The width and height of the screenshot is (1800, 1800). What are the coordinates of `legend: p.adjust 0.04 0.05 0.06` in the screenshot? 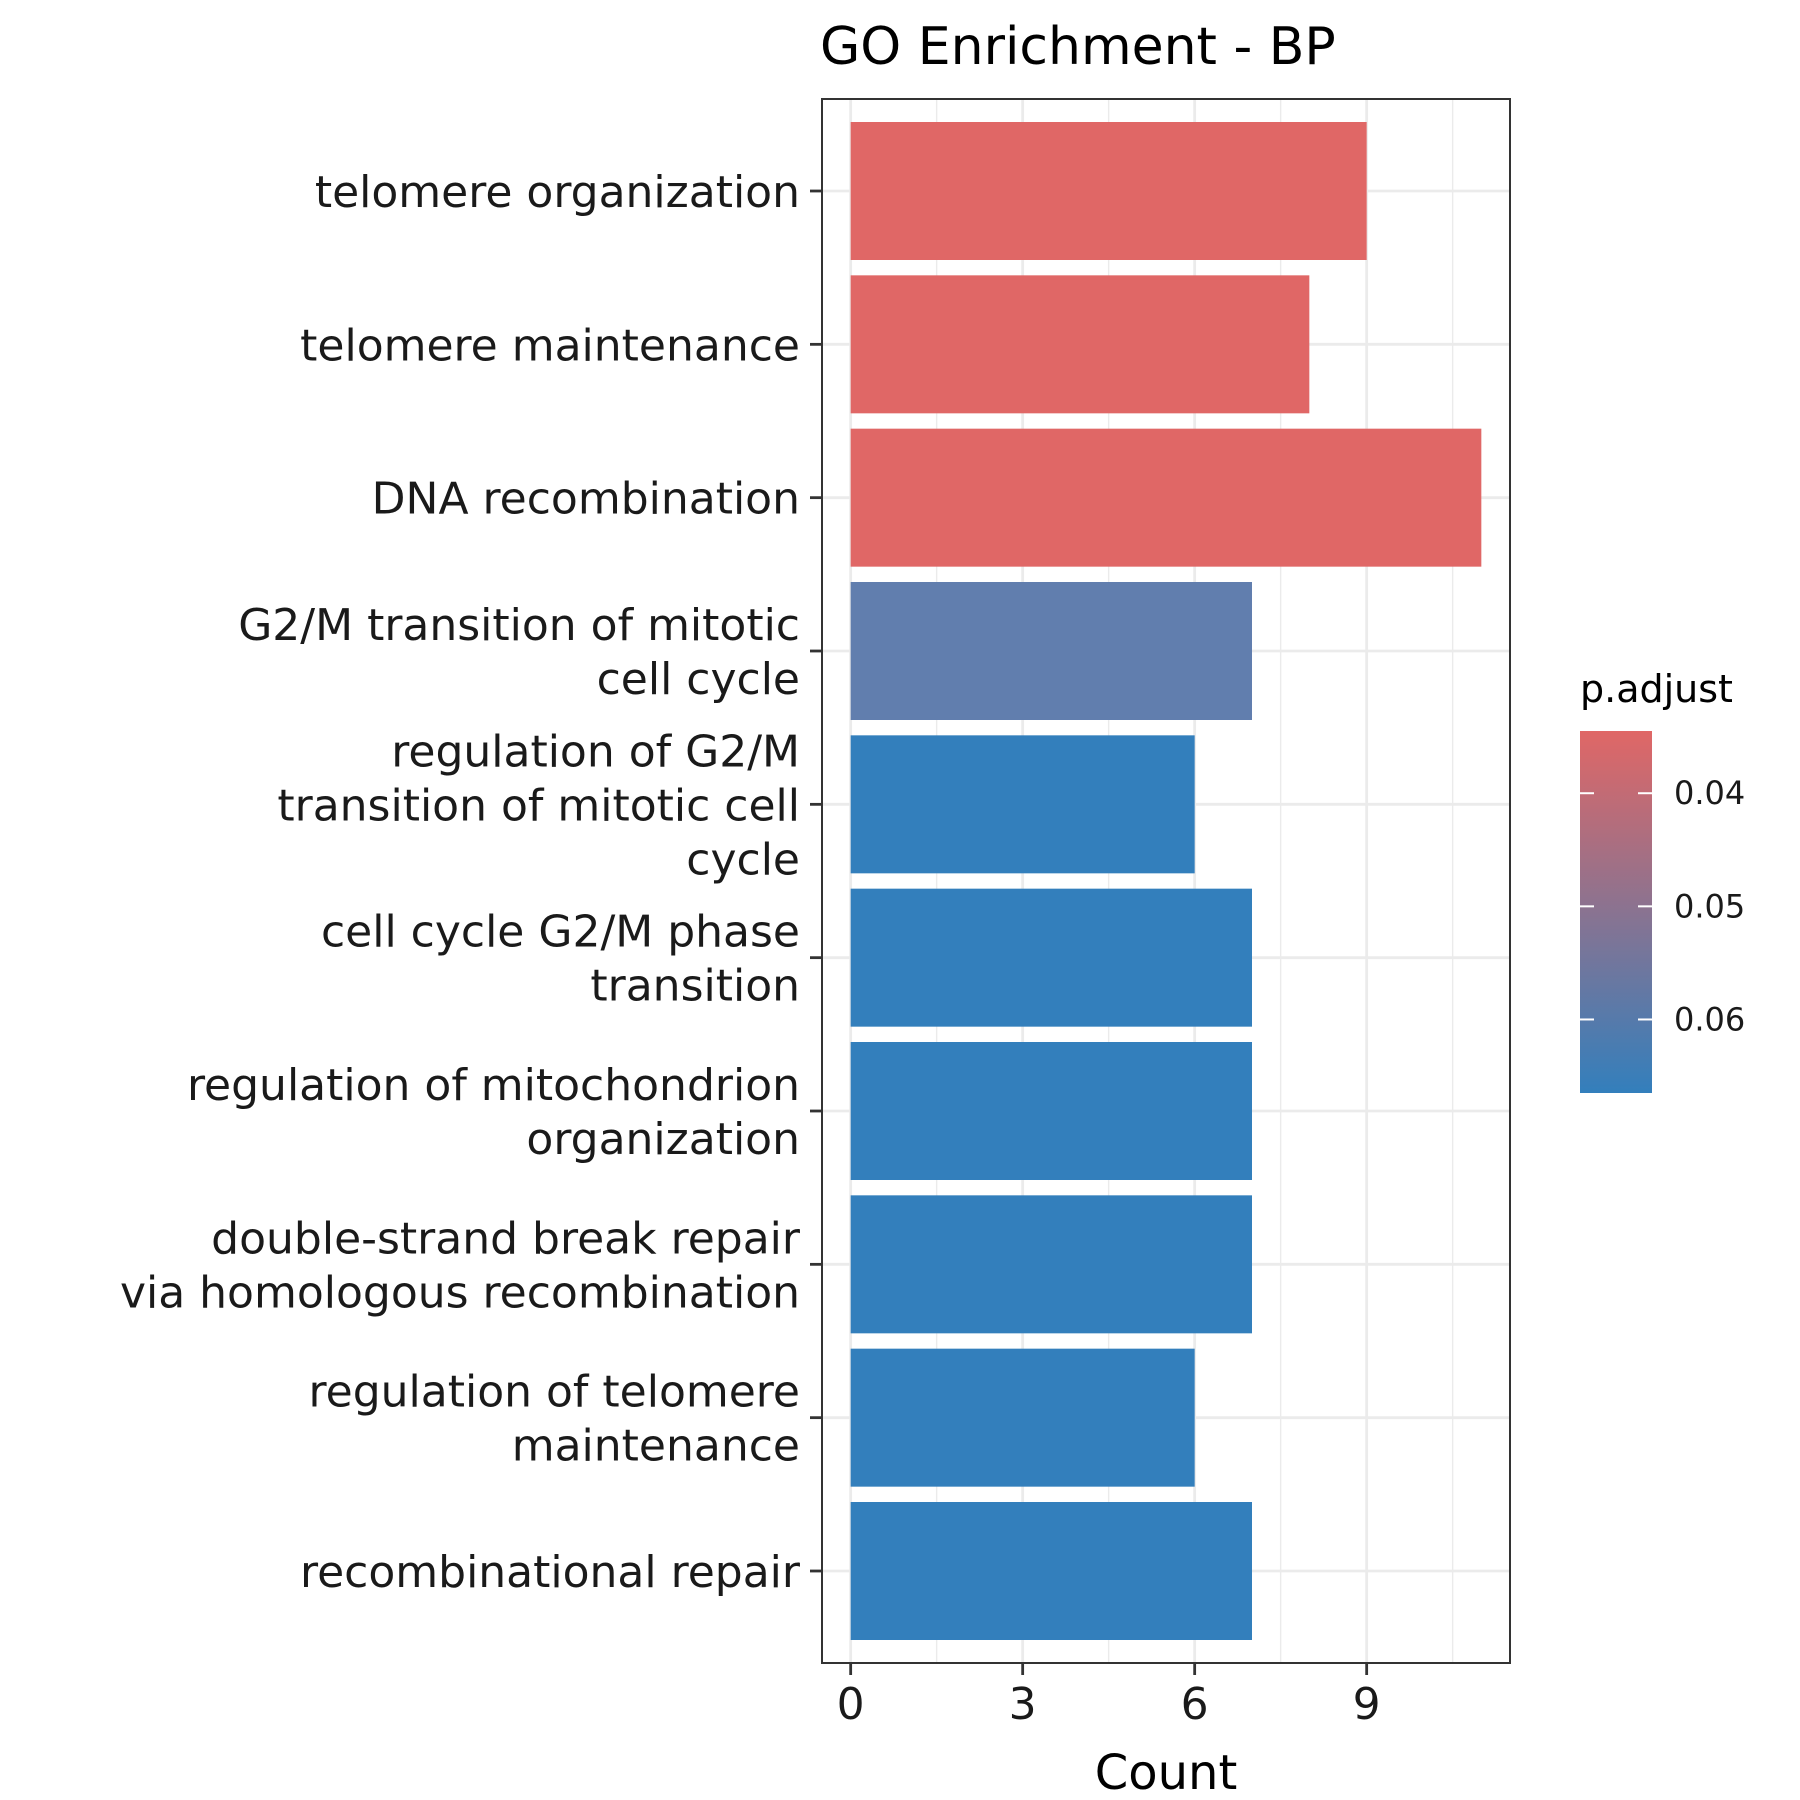 It's located at (1662, 880).